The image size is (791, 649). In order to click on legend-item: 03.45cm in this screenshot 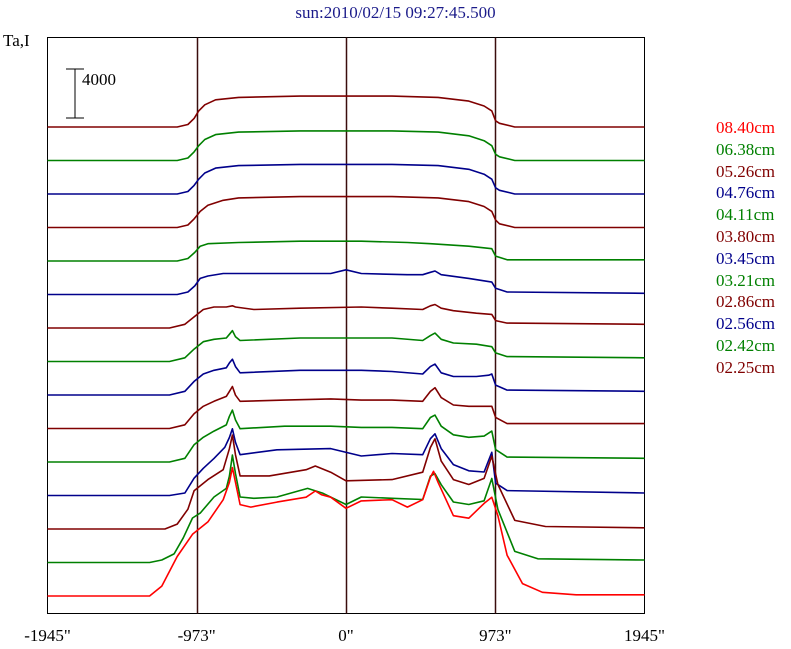, I will do `click(746, 258)`.